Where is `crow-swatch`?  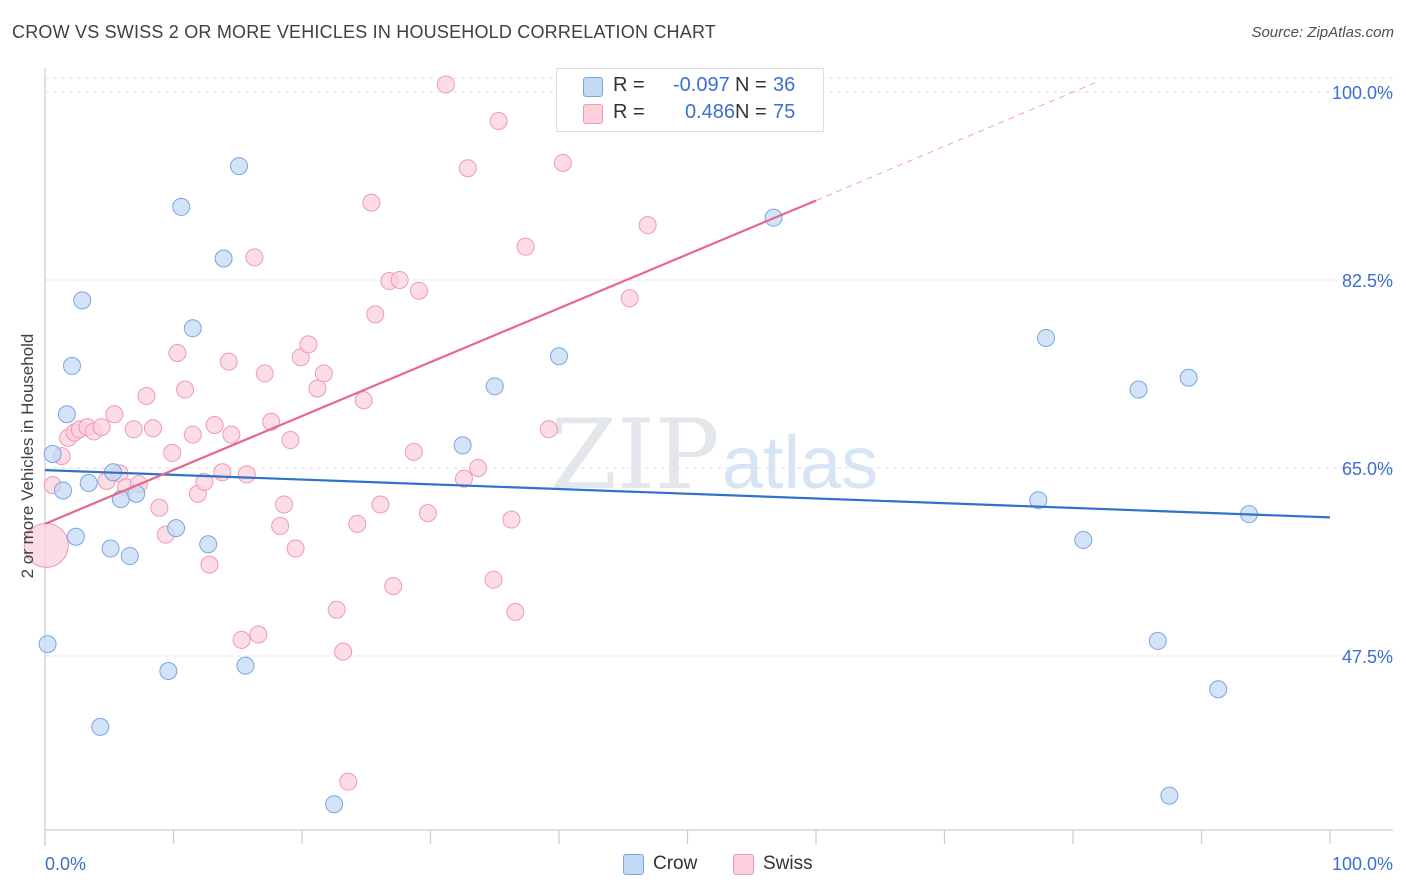
crow-swatch is located at coordinates (593, 87).